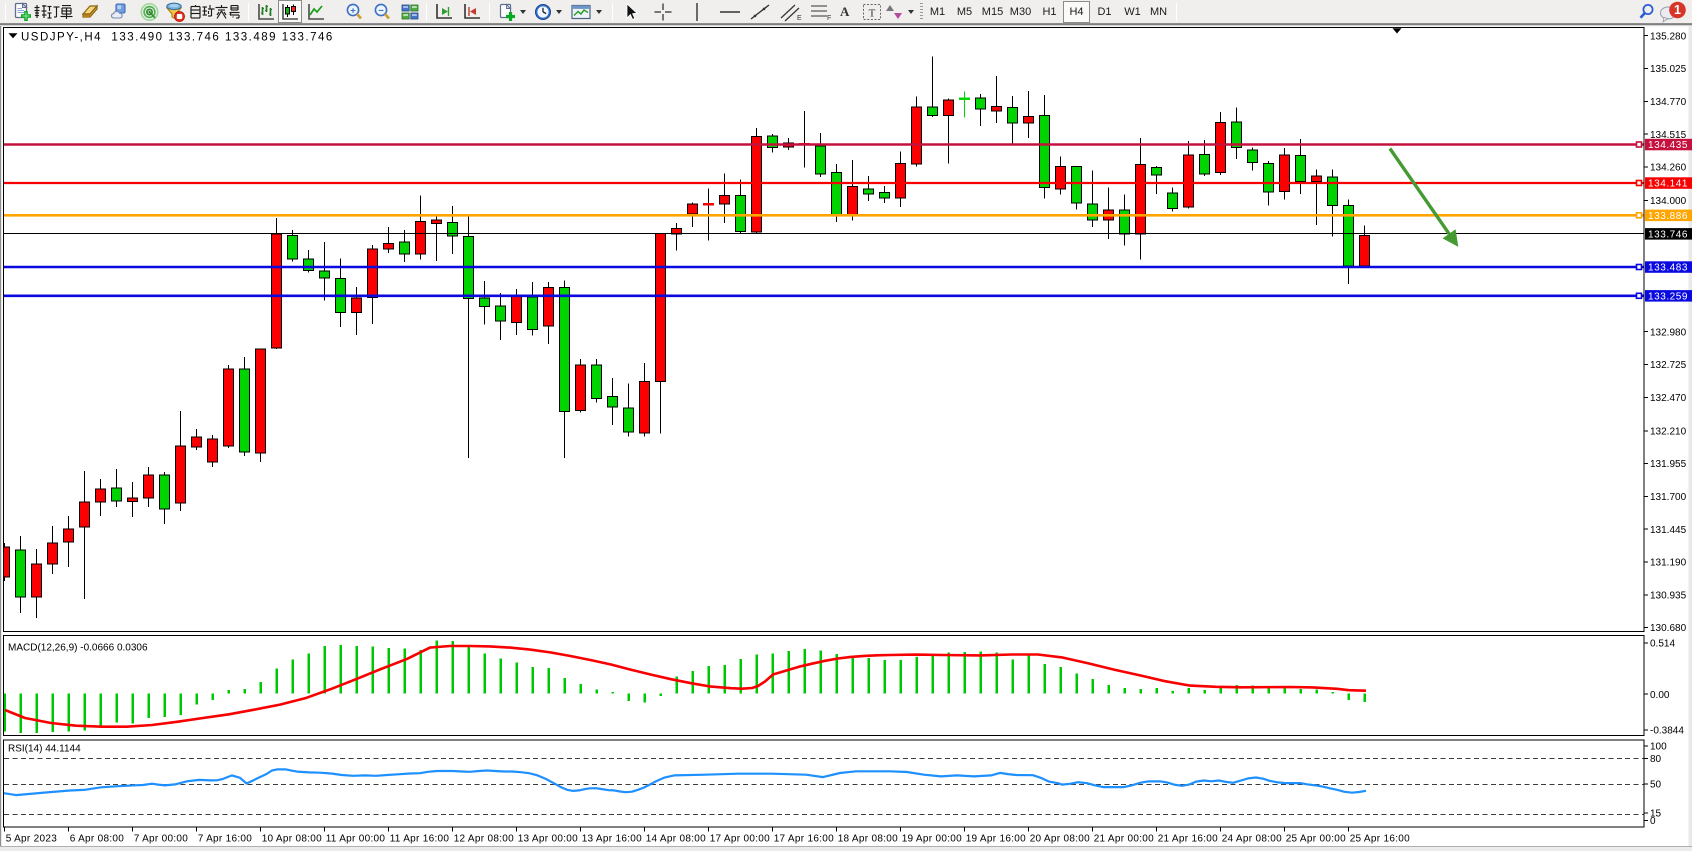 The height and width of the screenshot is (851, 1692). Describe the element at coordinates (804, 839) in the screenshot. I see `svg-text: 17 Apr 16:00` at that location.